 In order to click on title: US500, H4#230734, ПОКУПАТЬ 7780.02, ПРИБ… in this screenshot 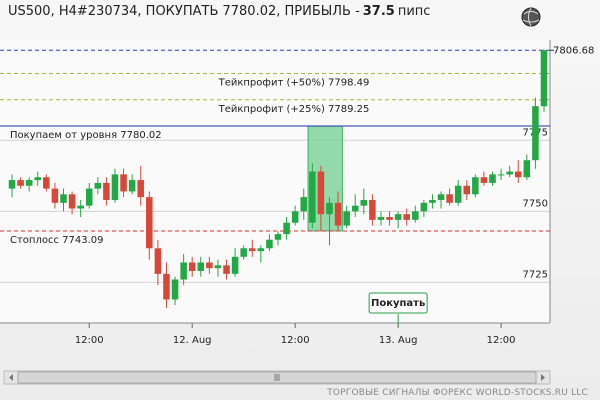, I will do `click(184, 11)`.